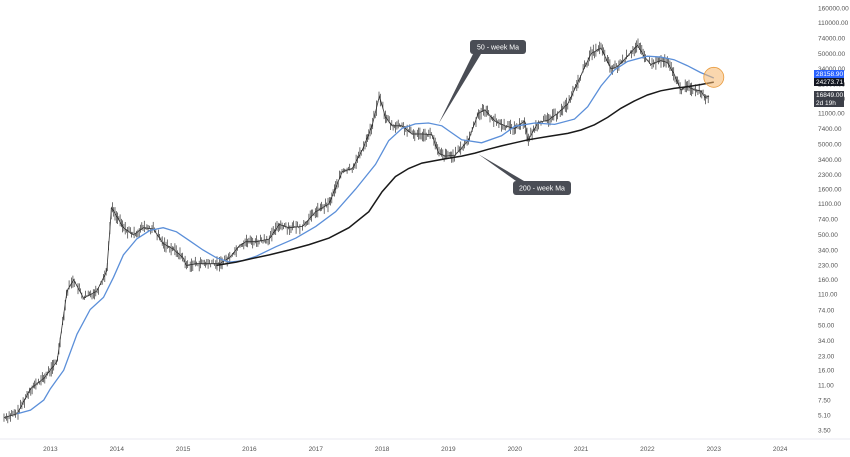 Image resolution: width=850 pixels, height=457 pixels. I want to click on x-tick-label: 2016, so click(249, 449).